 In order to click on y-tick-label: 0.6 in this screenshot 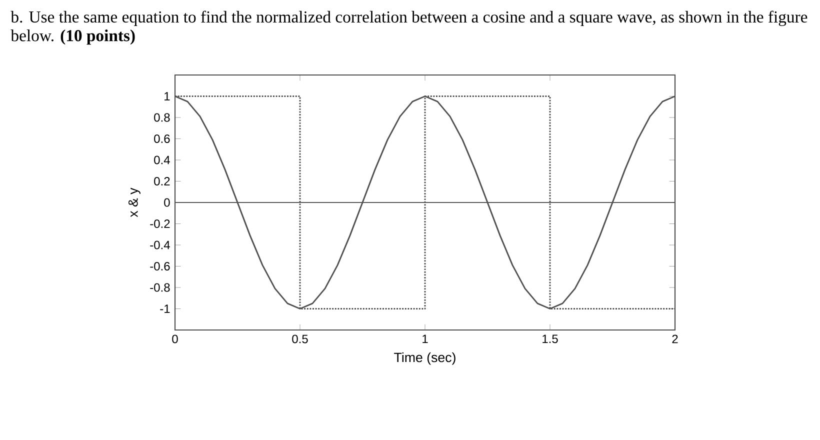, I will do `click(162, 139)`.